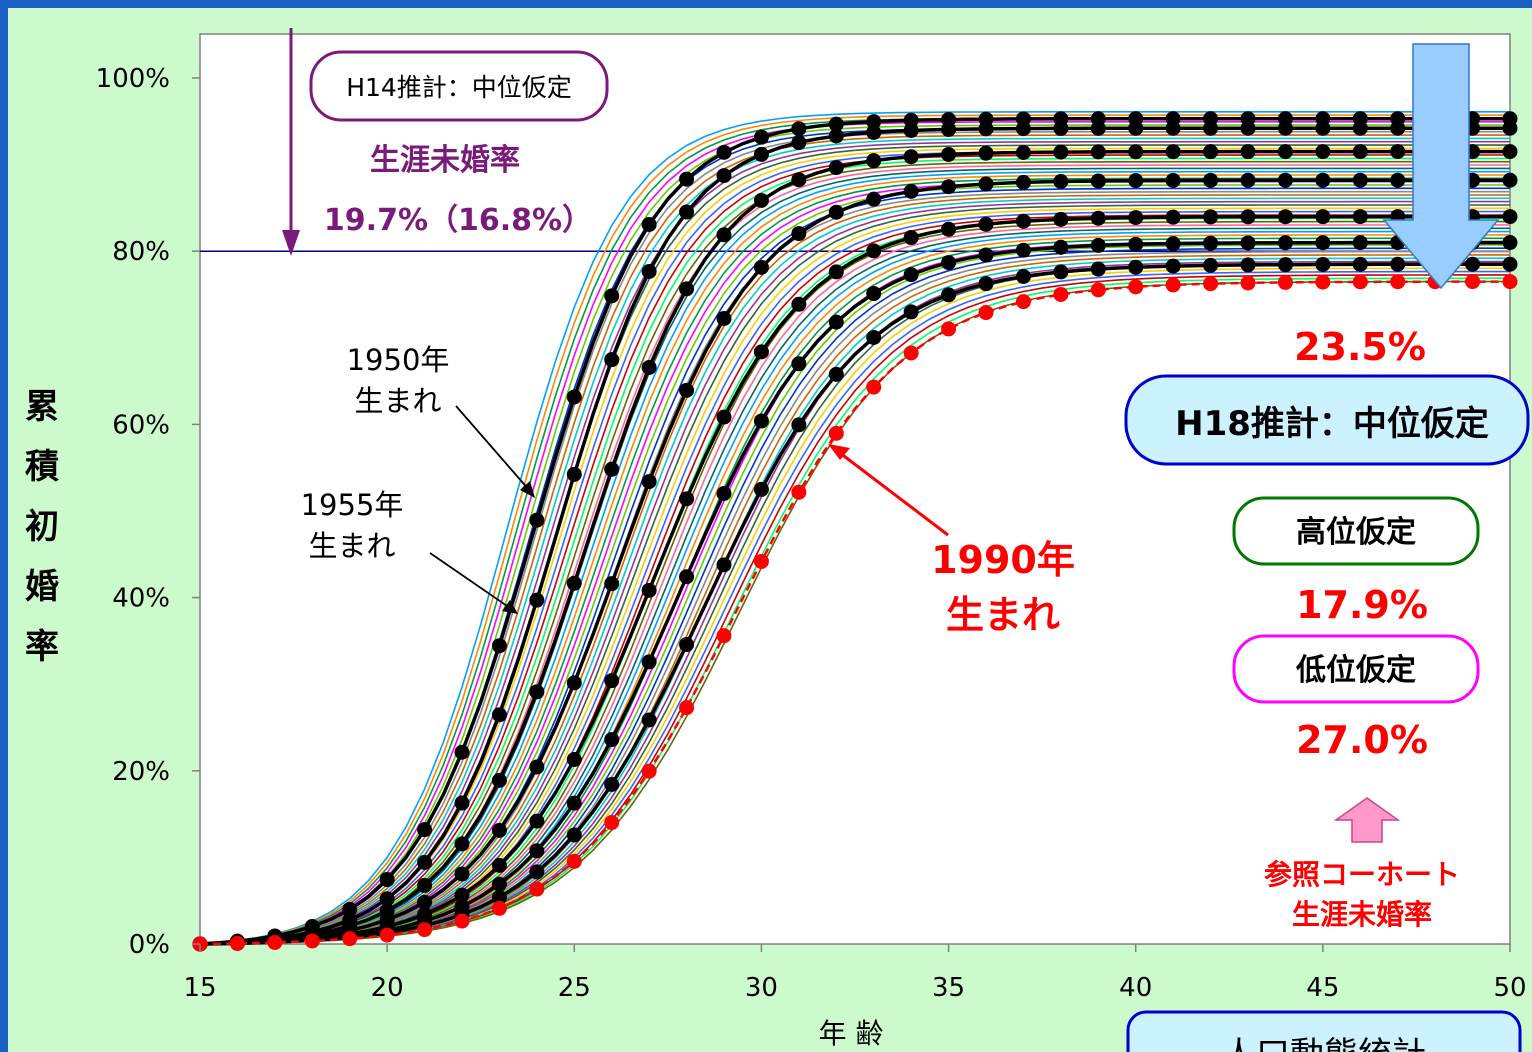 The image size is (1532, 1052). What do you see at coordinates (42, 527) in the screenshot?
I see `y-axis-label-text: 累積初婚率` at bounding box center [42, 527].